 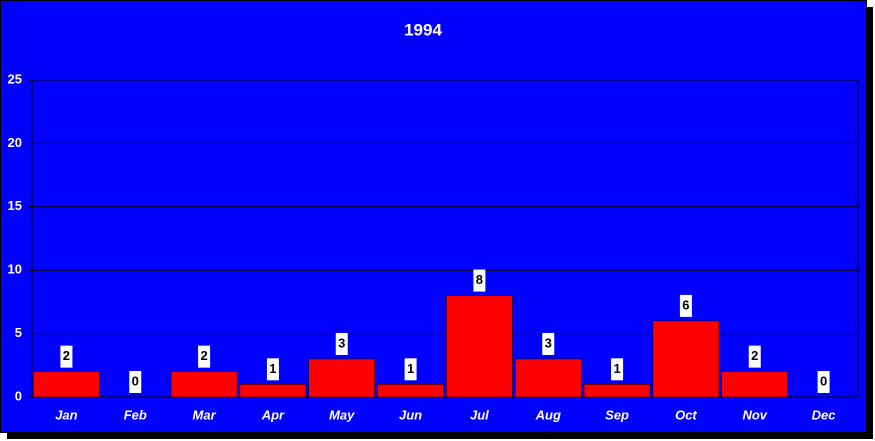 What do you see at coordinates (66, 414) in the screenshot?
I see `x-tick-label: Jan` at bounding box center [66, 414].